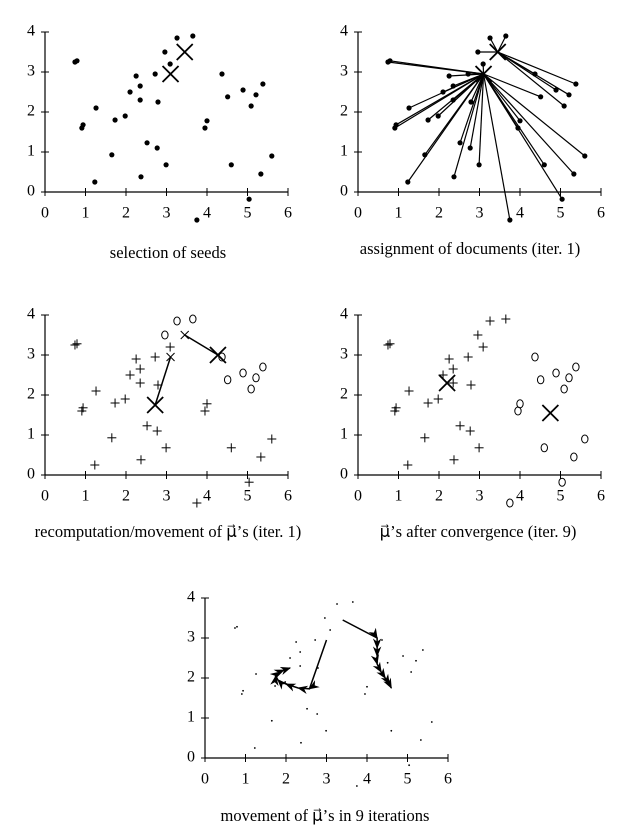  I want to click on y-tick-label: 3, so click(31, 71).